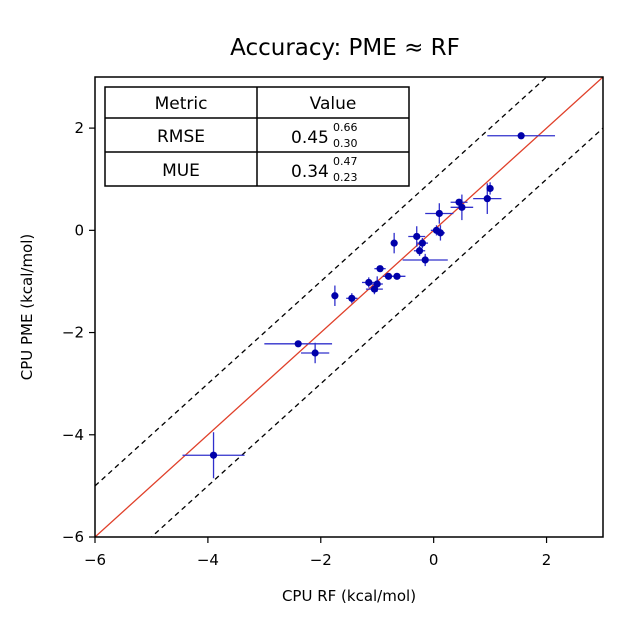  What do you see at coordinates (345, 177) in the screenshot?
I see `table-cell-lower-mue: 0.23` at bounding box center [345, 177].